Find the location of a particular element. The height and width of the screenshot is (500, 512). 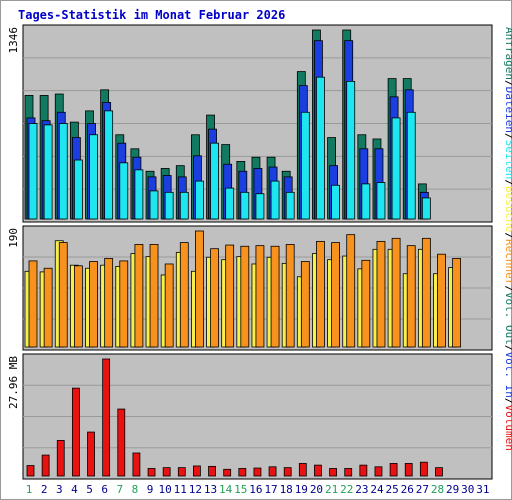

legend-item: Besuche is located at coordinates (507, 209).